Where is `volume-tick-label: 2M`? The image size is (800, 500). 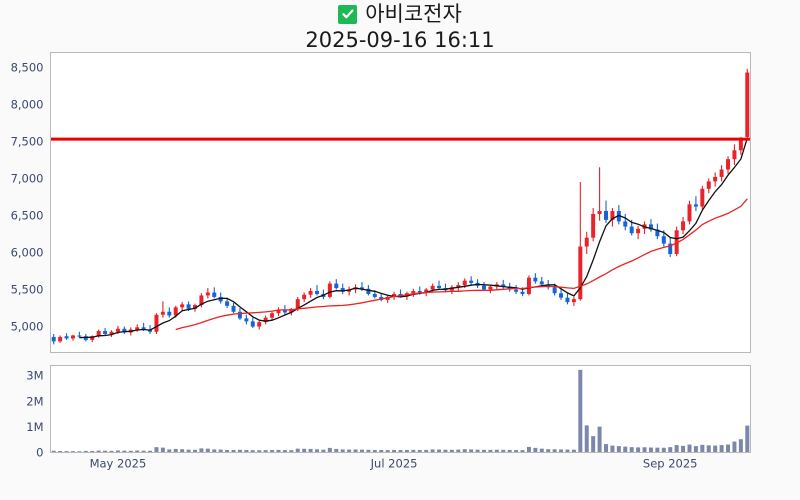 volume-tick-label: 2M is located at coordinates (34, 401).